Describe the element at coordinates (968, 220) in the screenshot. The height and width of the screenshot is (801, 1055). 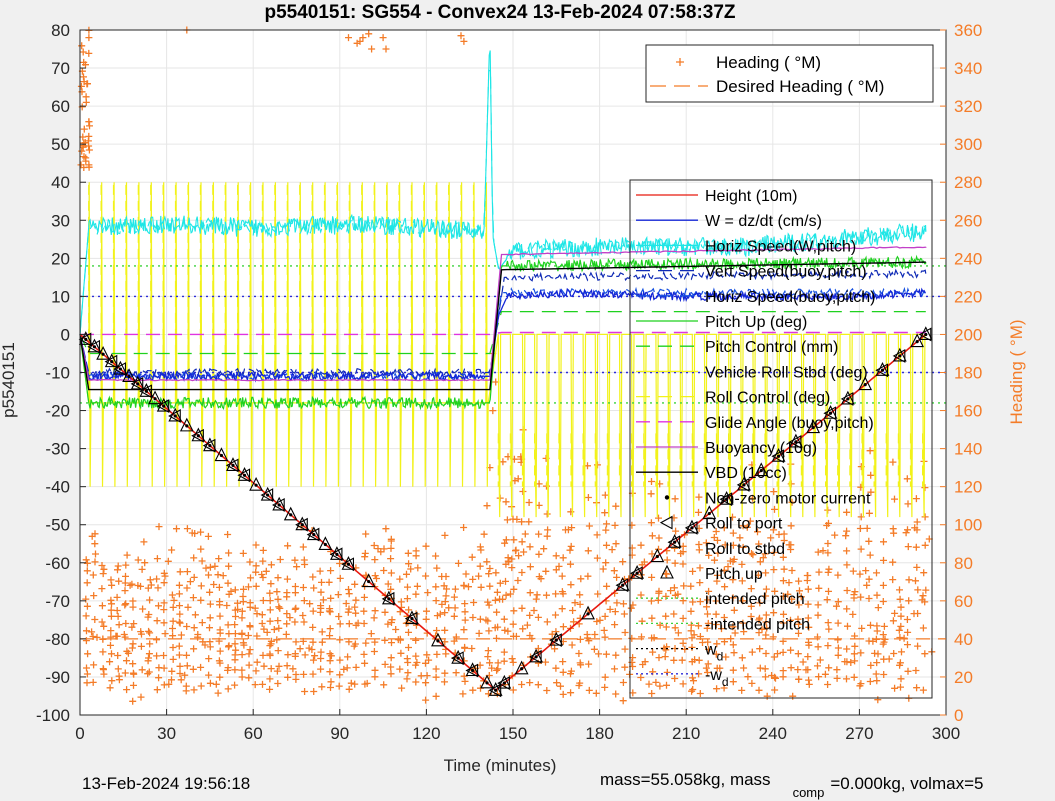
I see `y-tick-label-right: 260` at that location.